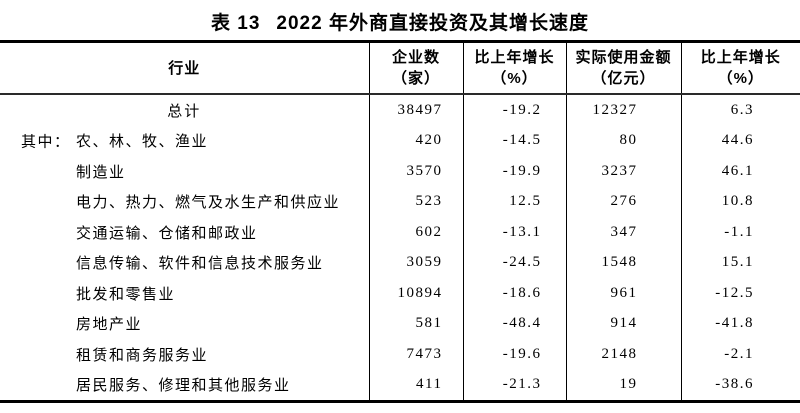 This screenshot has height=413, width=800. What do you see at coordinates (514, 110) in the screenshot?
I see `growth1-cell: -19.2` at bounding box center [514, 110].